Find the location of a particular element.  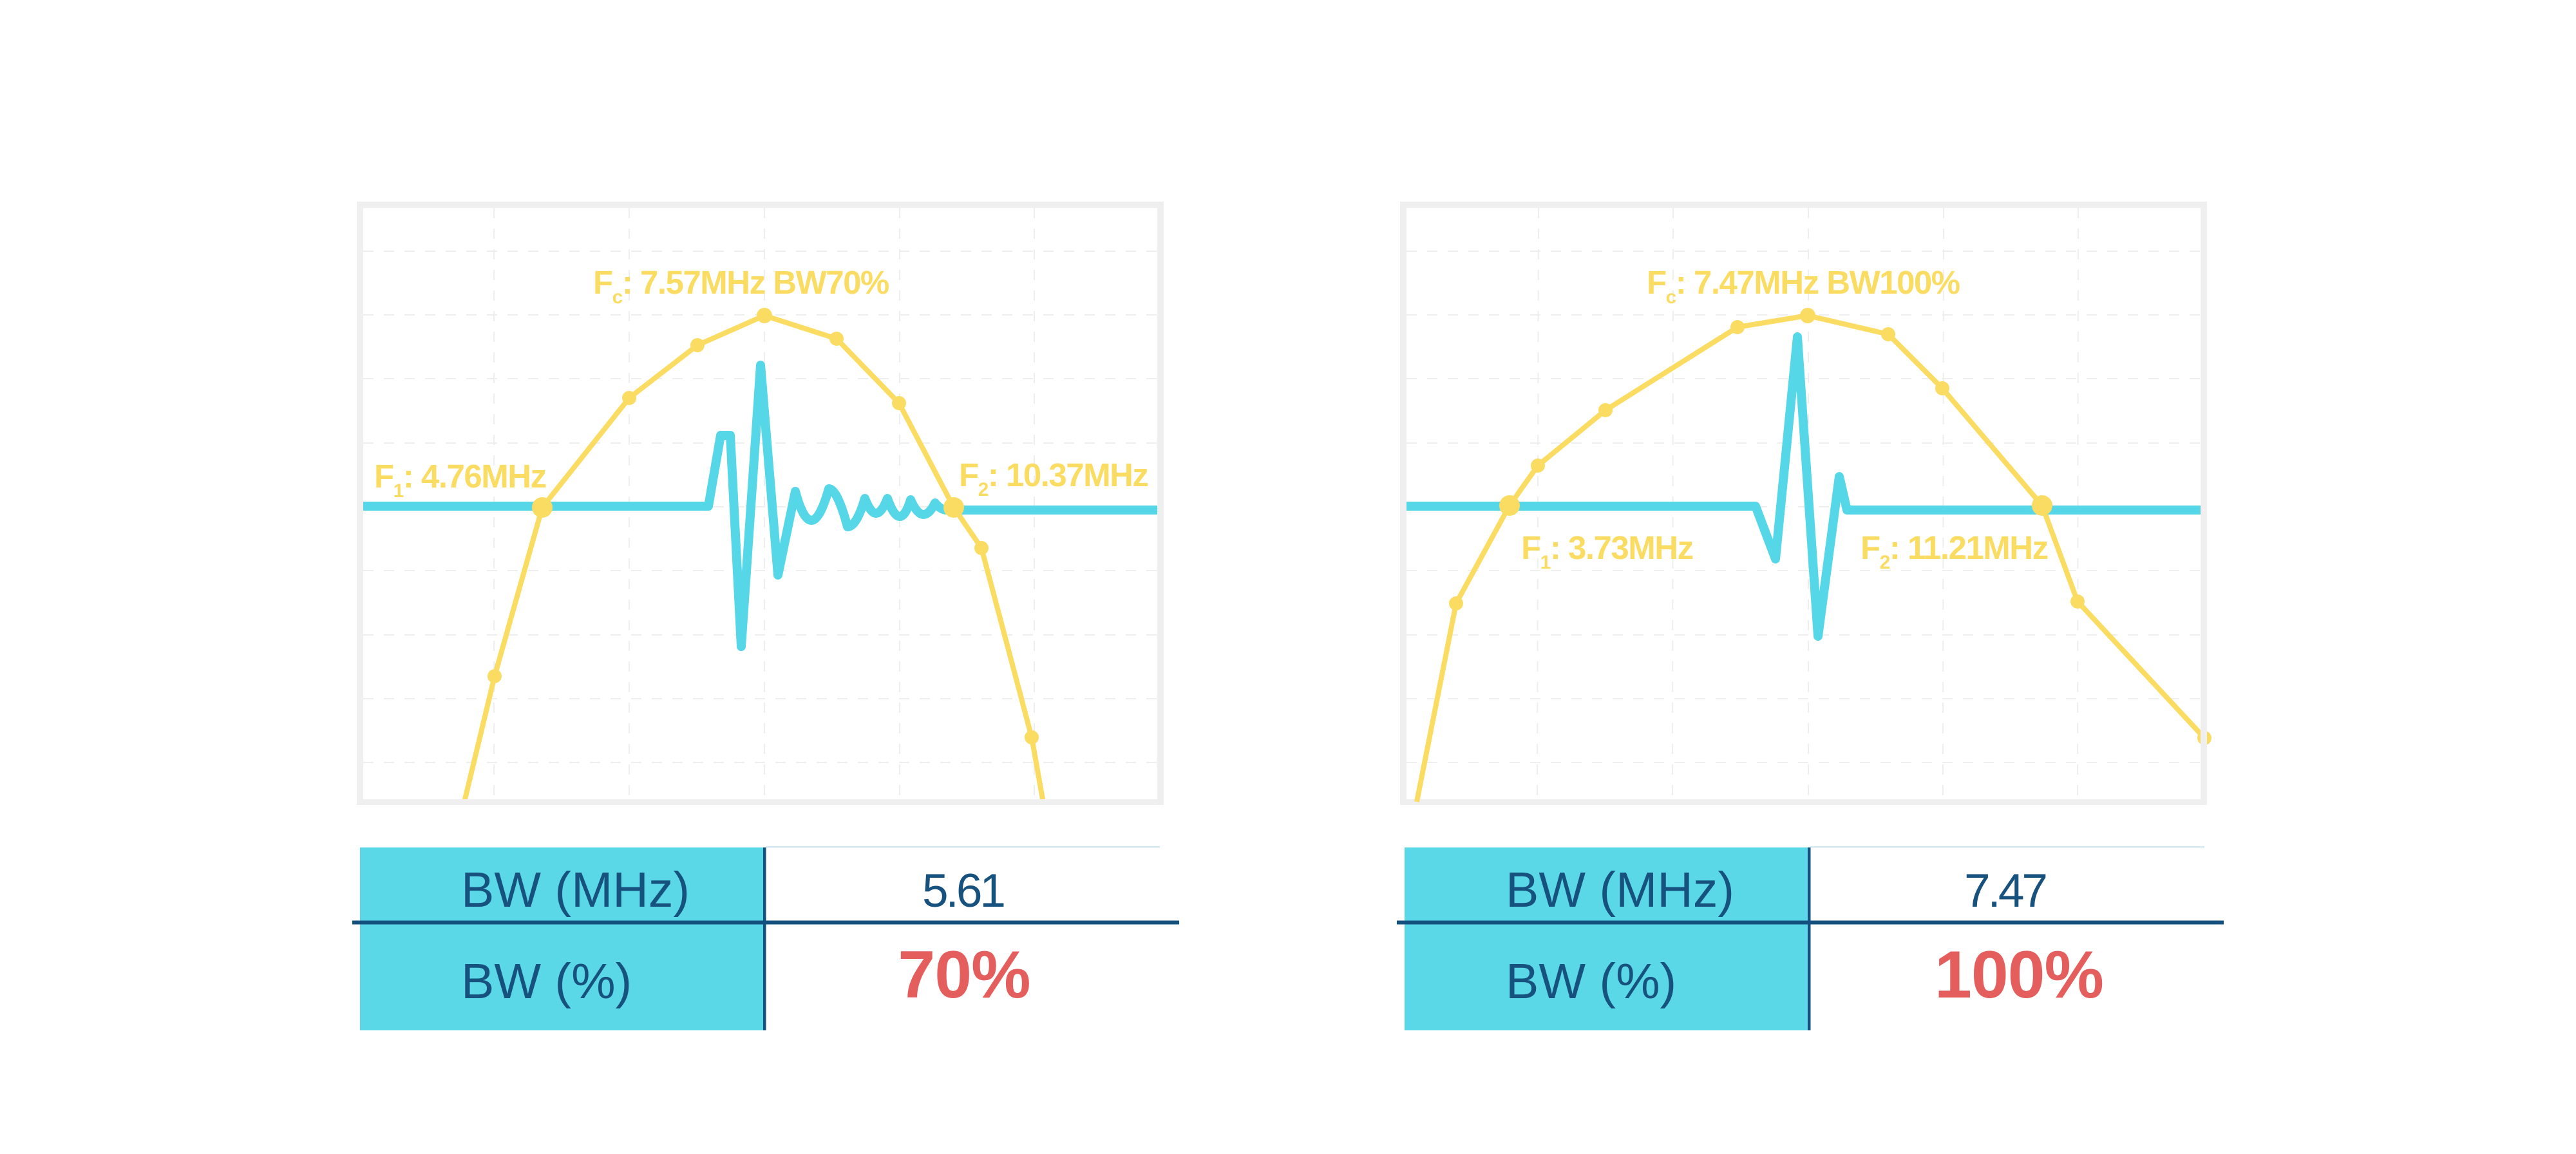

svg-text: 7.47 is located at coordinates (2004, 891).